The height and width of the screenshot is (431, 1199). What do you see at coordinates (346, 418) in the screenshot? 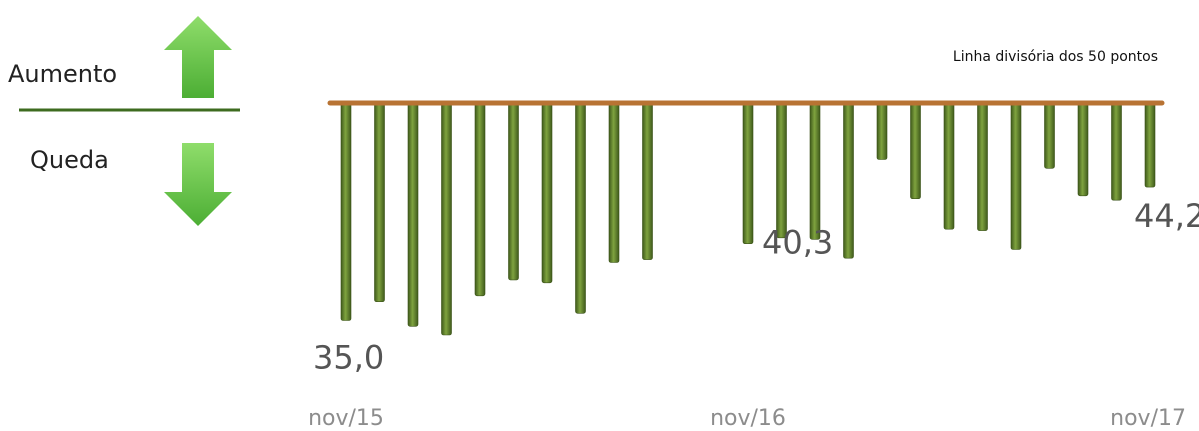
I see `x-tick-label: nov/15` at bounding box center [346, 418].